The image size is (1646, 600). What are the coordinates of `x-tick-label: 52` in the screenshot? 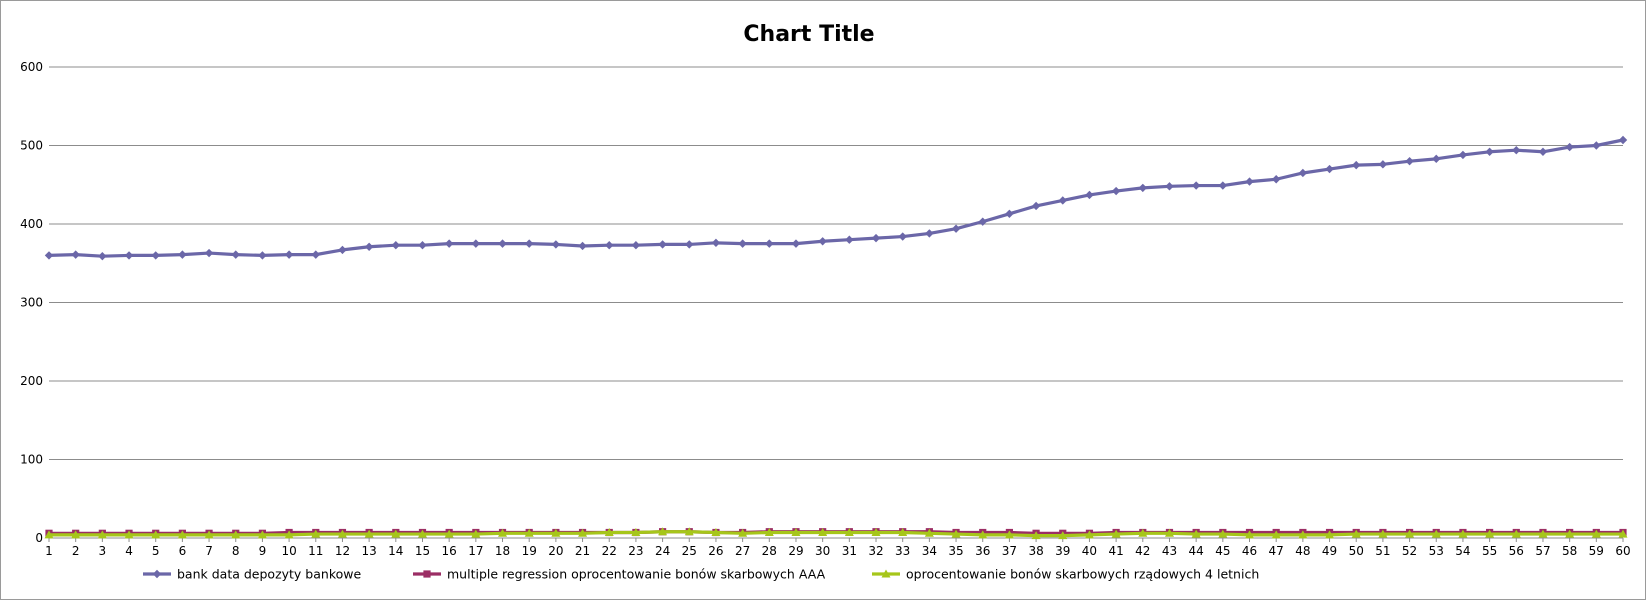 It's located at (1409, 551).